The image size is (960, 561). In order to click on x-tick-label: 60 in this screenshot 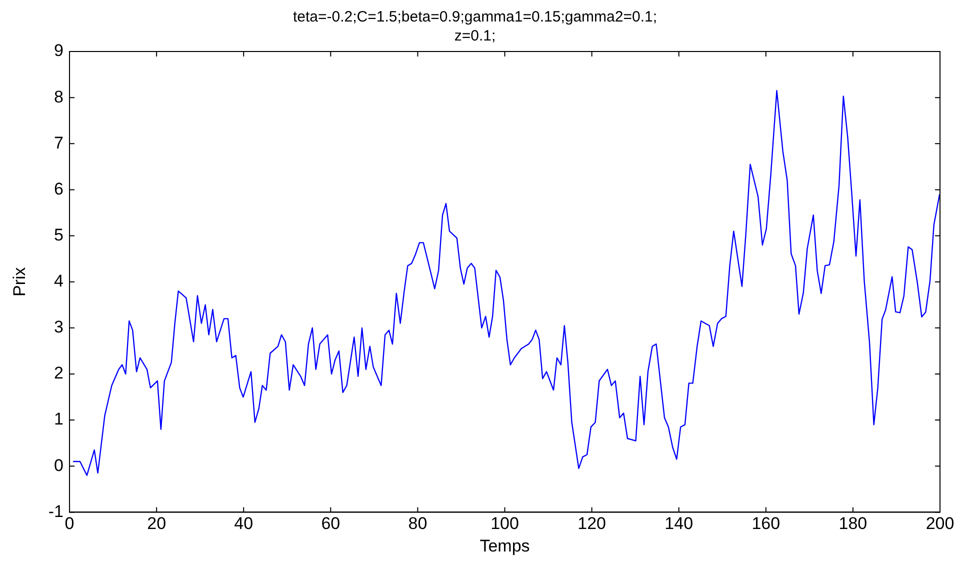, I will do `click(330, 524)`.